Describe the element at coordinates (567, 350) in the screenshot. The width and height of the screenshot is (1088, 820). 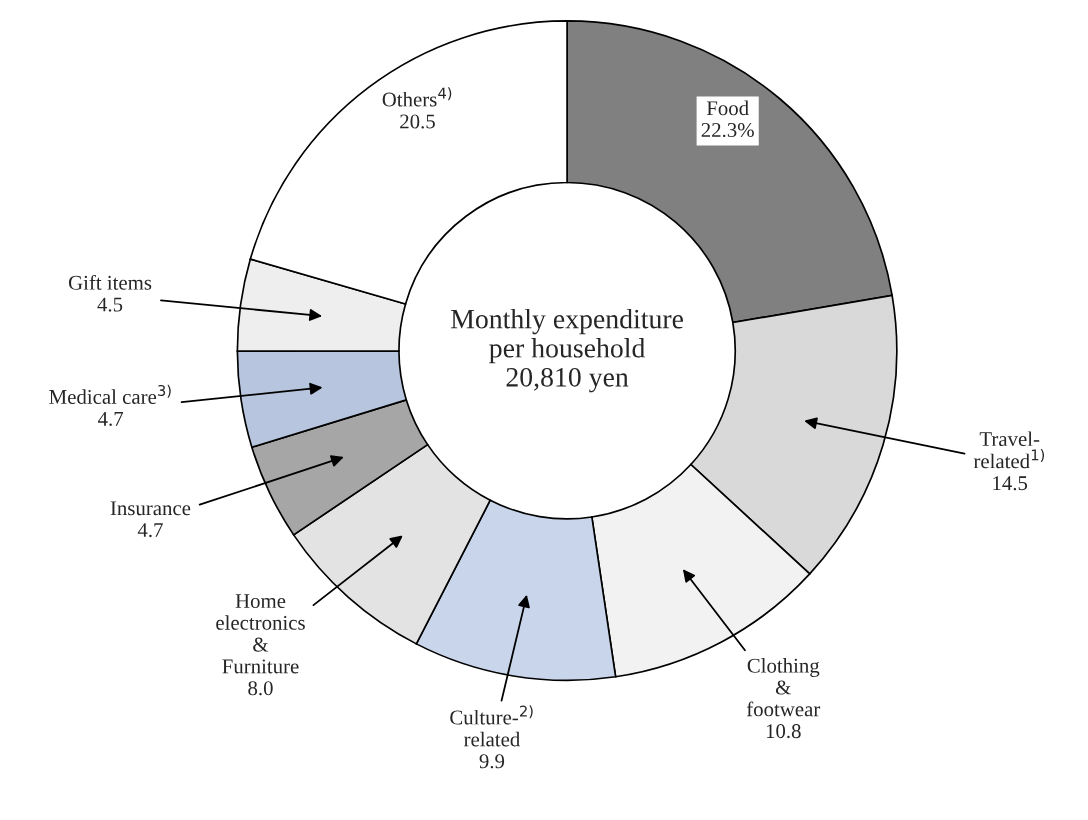
I see `text: Monthly expenditure per household 20,810 yen` at that location.